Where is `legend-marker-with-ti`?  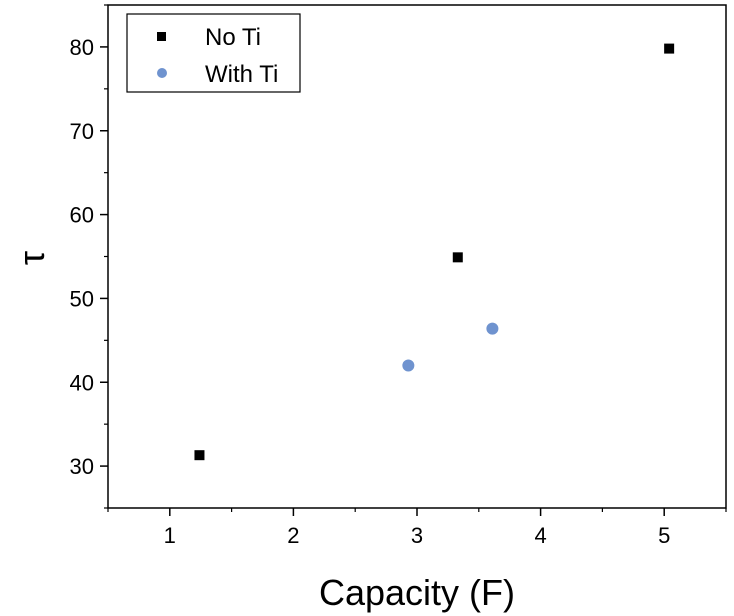
legend-marker-with-ti is located at coordinates (162, 73).